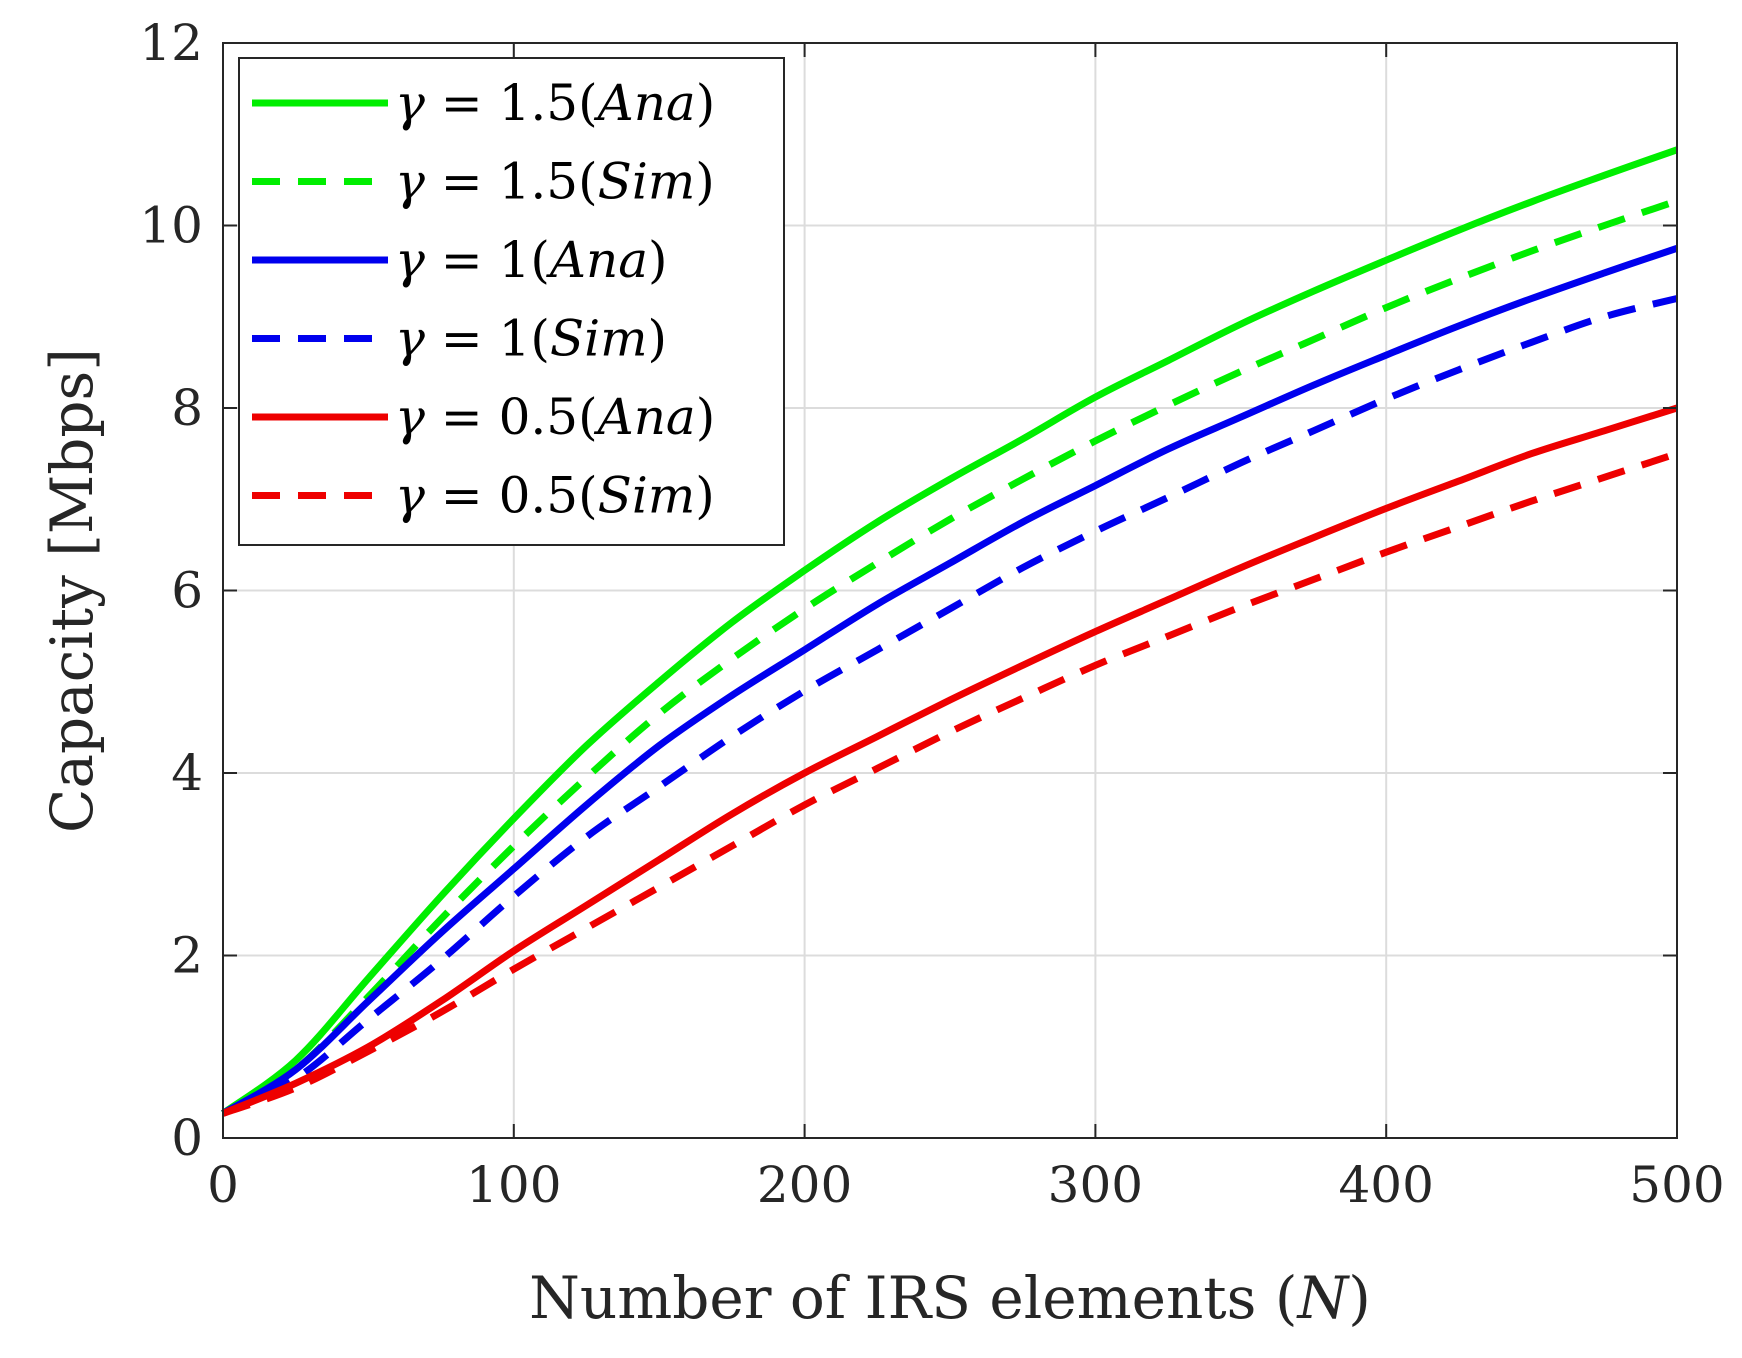  I want to click on x-tick-label: 300, so click(1095, 1185).